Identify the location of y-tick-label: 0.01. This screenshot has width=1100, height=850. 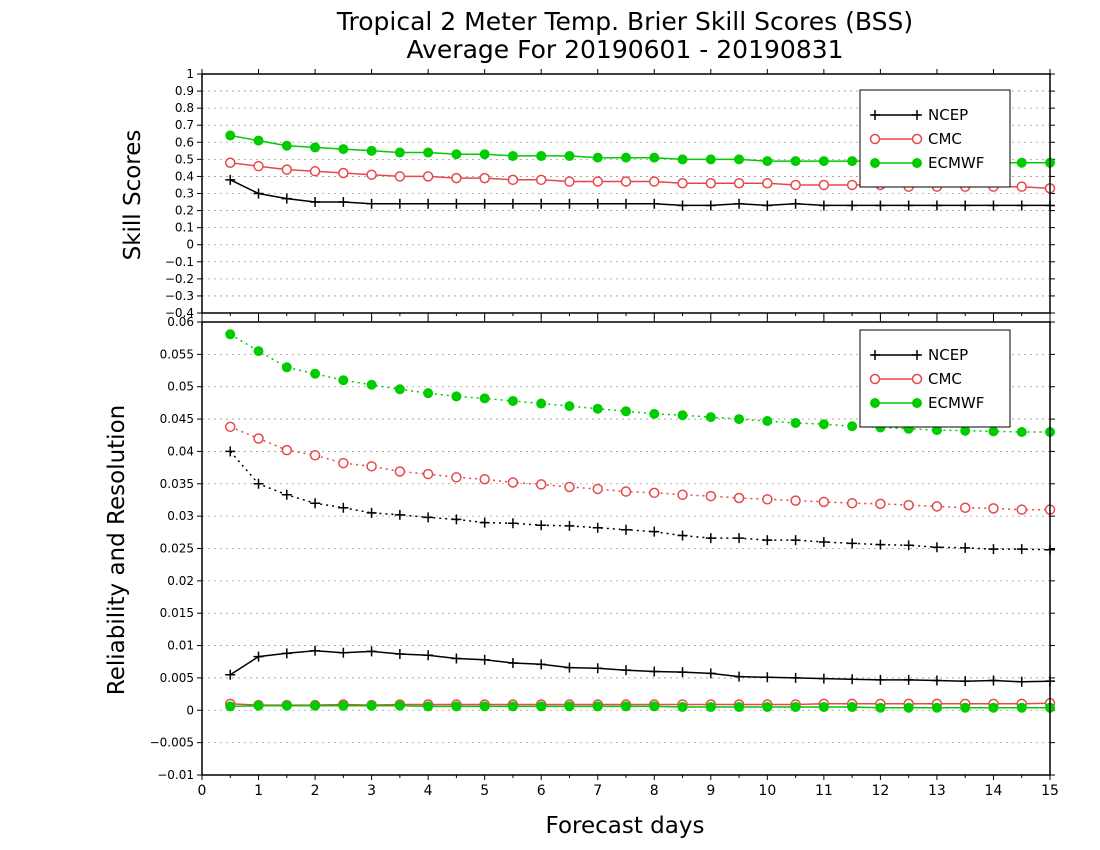
(180, 646).